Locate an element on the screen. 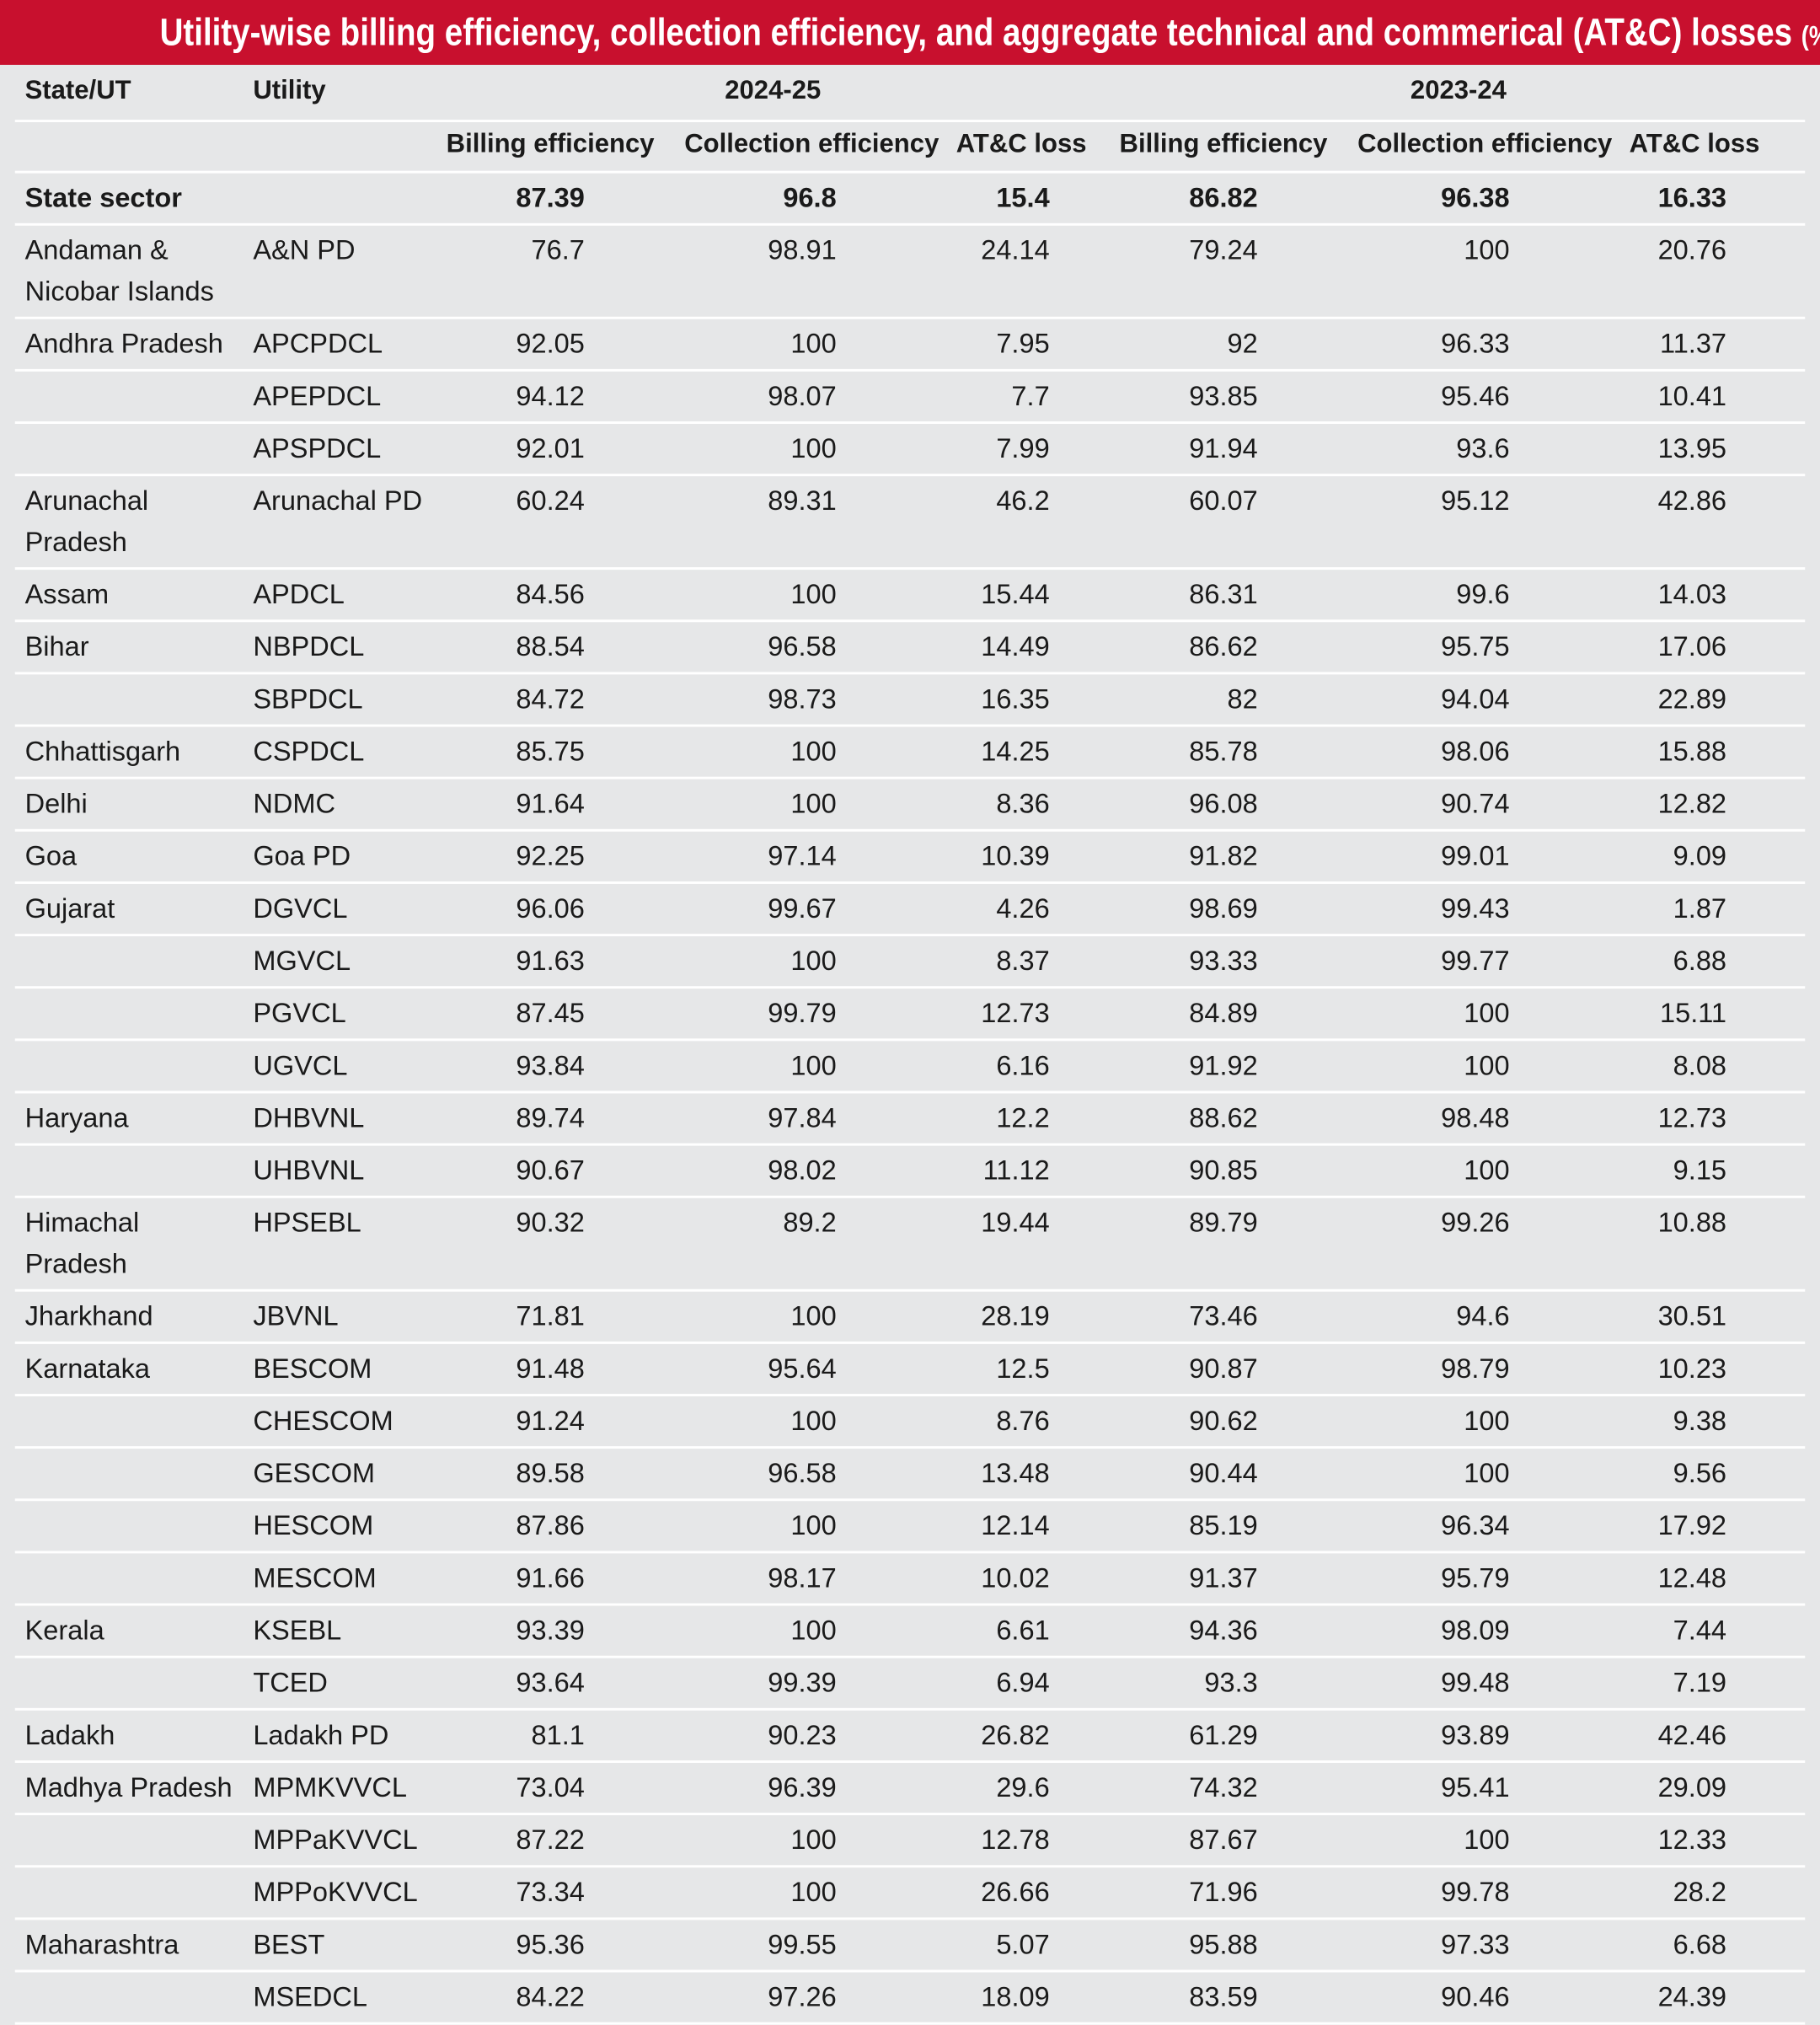 This screenshot has width=1820, height=2025. table-row: HESCOM 87.86 100 12.14 85.19 96.34 17.92 is located at coordinates (910, 1527).